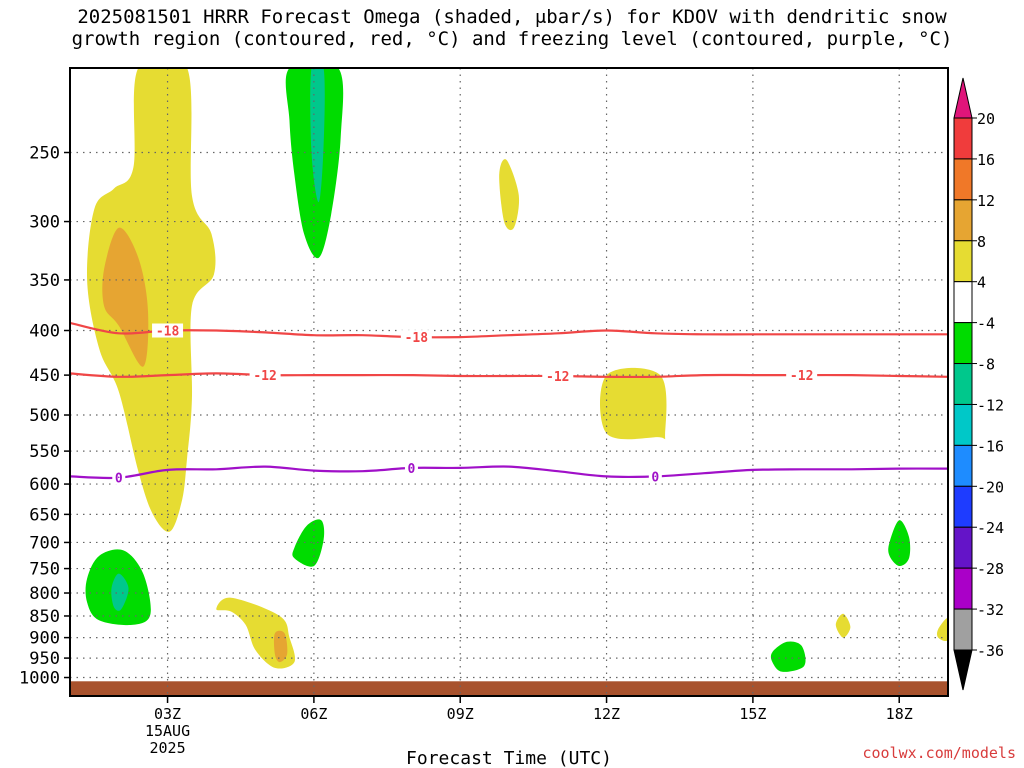 This screenshot has width=1024, height=768. Describe the element at coordinates (986, 119) in the screenshot. I see `colorbar-label-1: 20` at that location.